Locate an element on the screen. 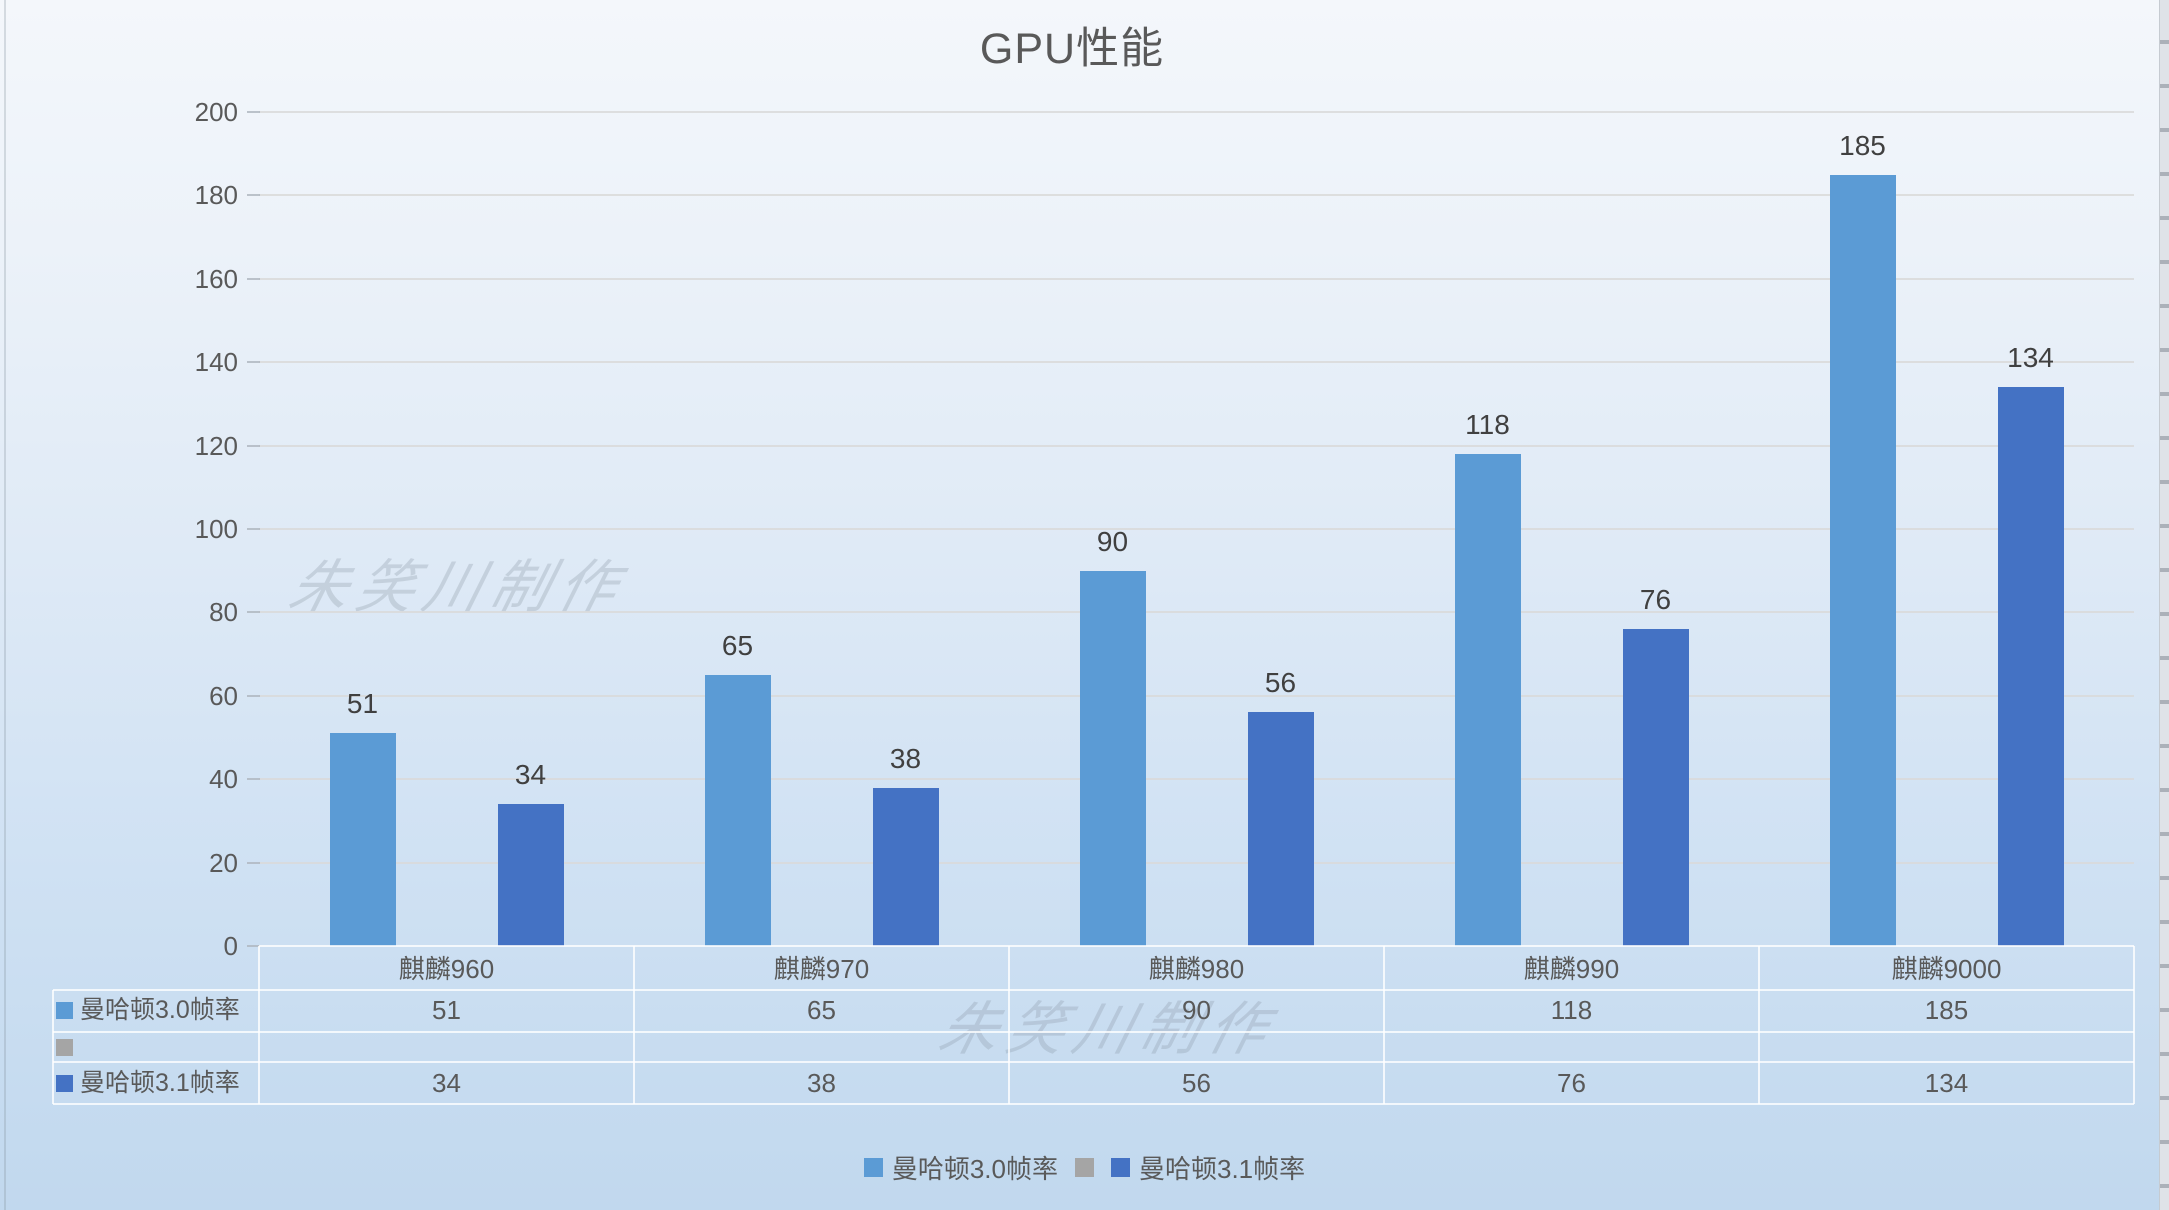  y-axis-tick-label: 140 is located at coordinates (216, 362).